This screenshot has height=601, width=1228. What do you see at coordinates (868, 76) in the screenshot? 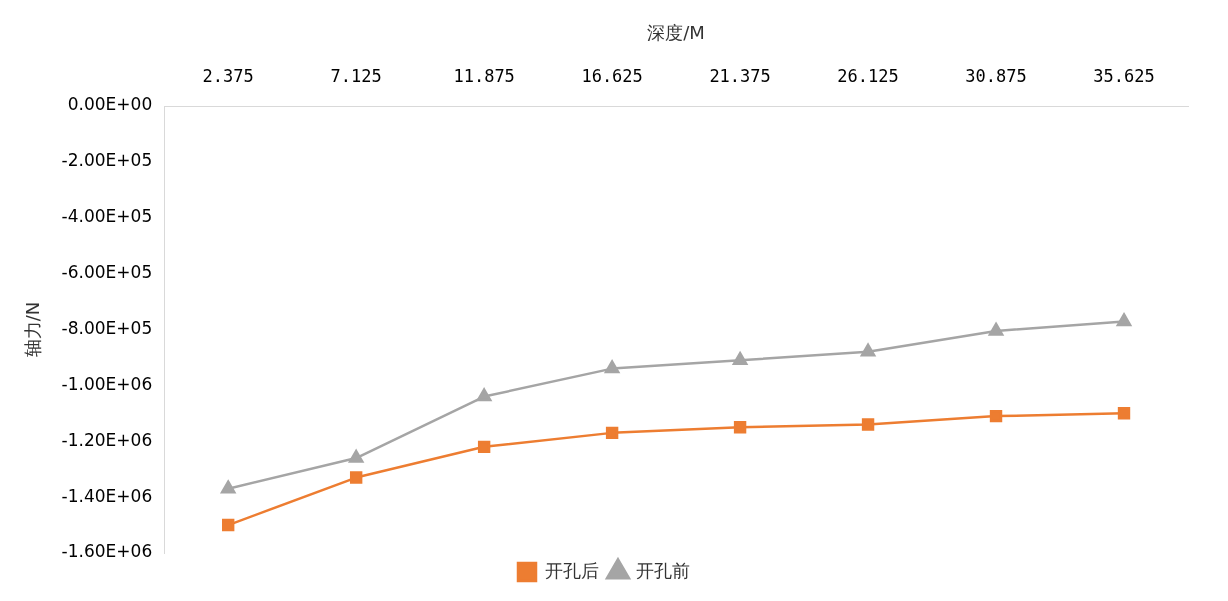
I see `x-tick-label: 26.125` at bounding box center [868, 76].